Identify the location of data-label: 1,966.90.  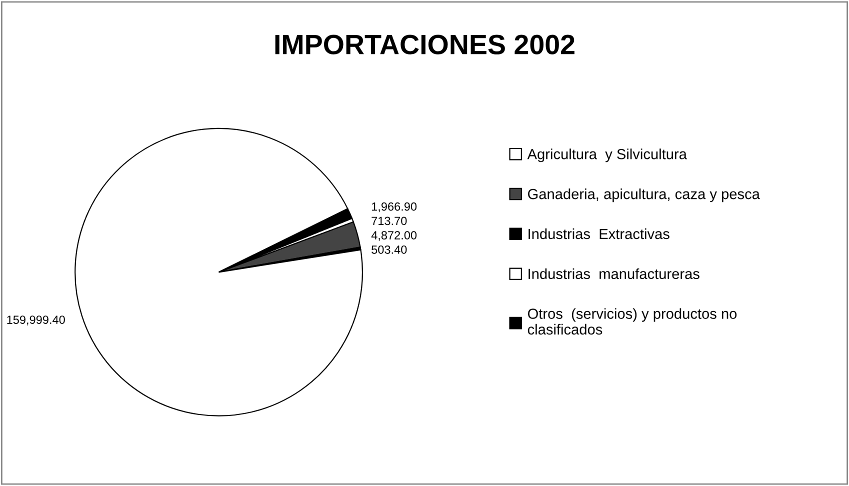
(394, 207).